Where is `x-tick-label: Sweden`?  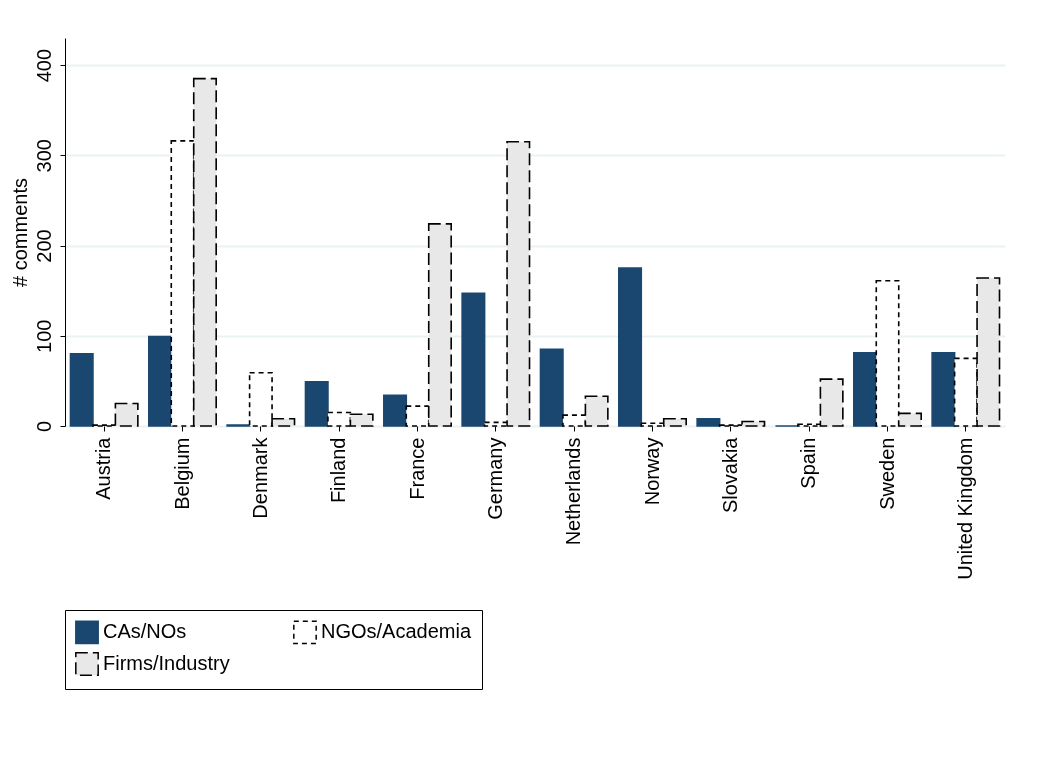
x-tick-label: Sweden is located at coordinates (886, 473).